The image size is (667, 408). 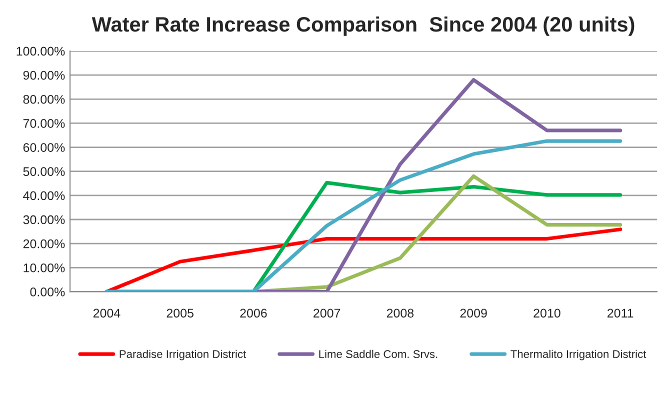 What do you see at coordinates (327, 313) in the screenshot?
I see `x-tick-label: 2007` at bounding box center [327, 313].